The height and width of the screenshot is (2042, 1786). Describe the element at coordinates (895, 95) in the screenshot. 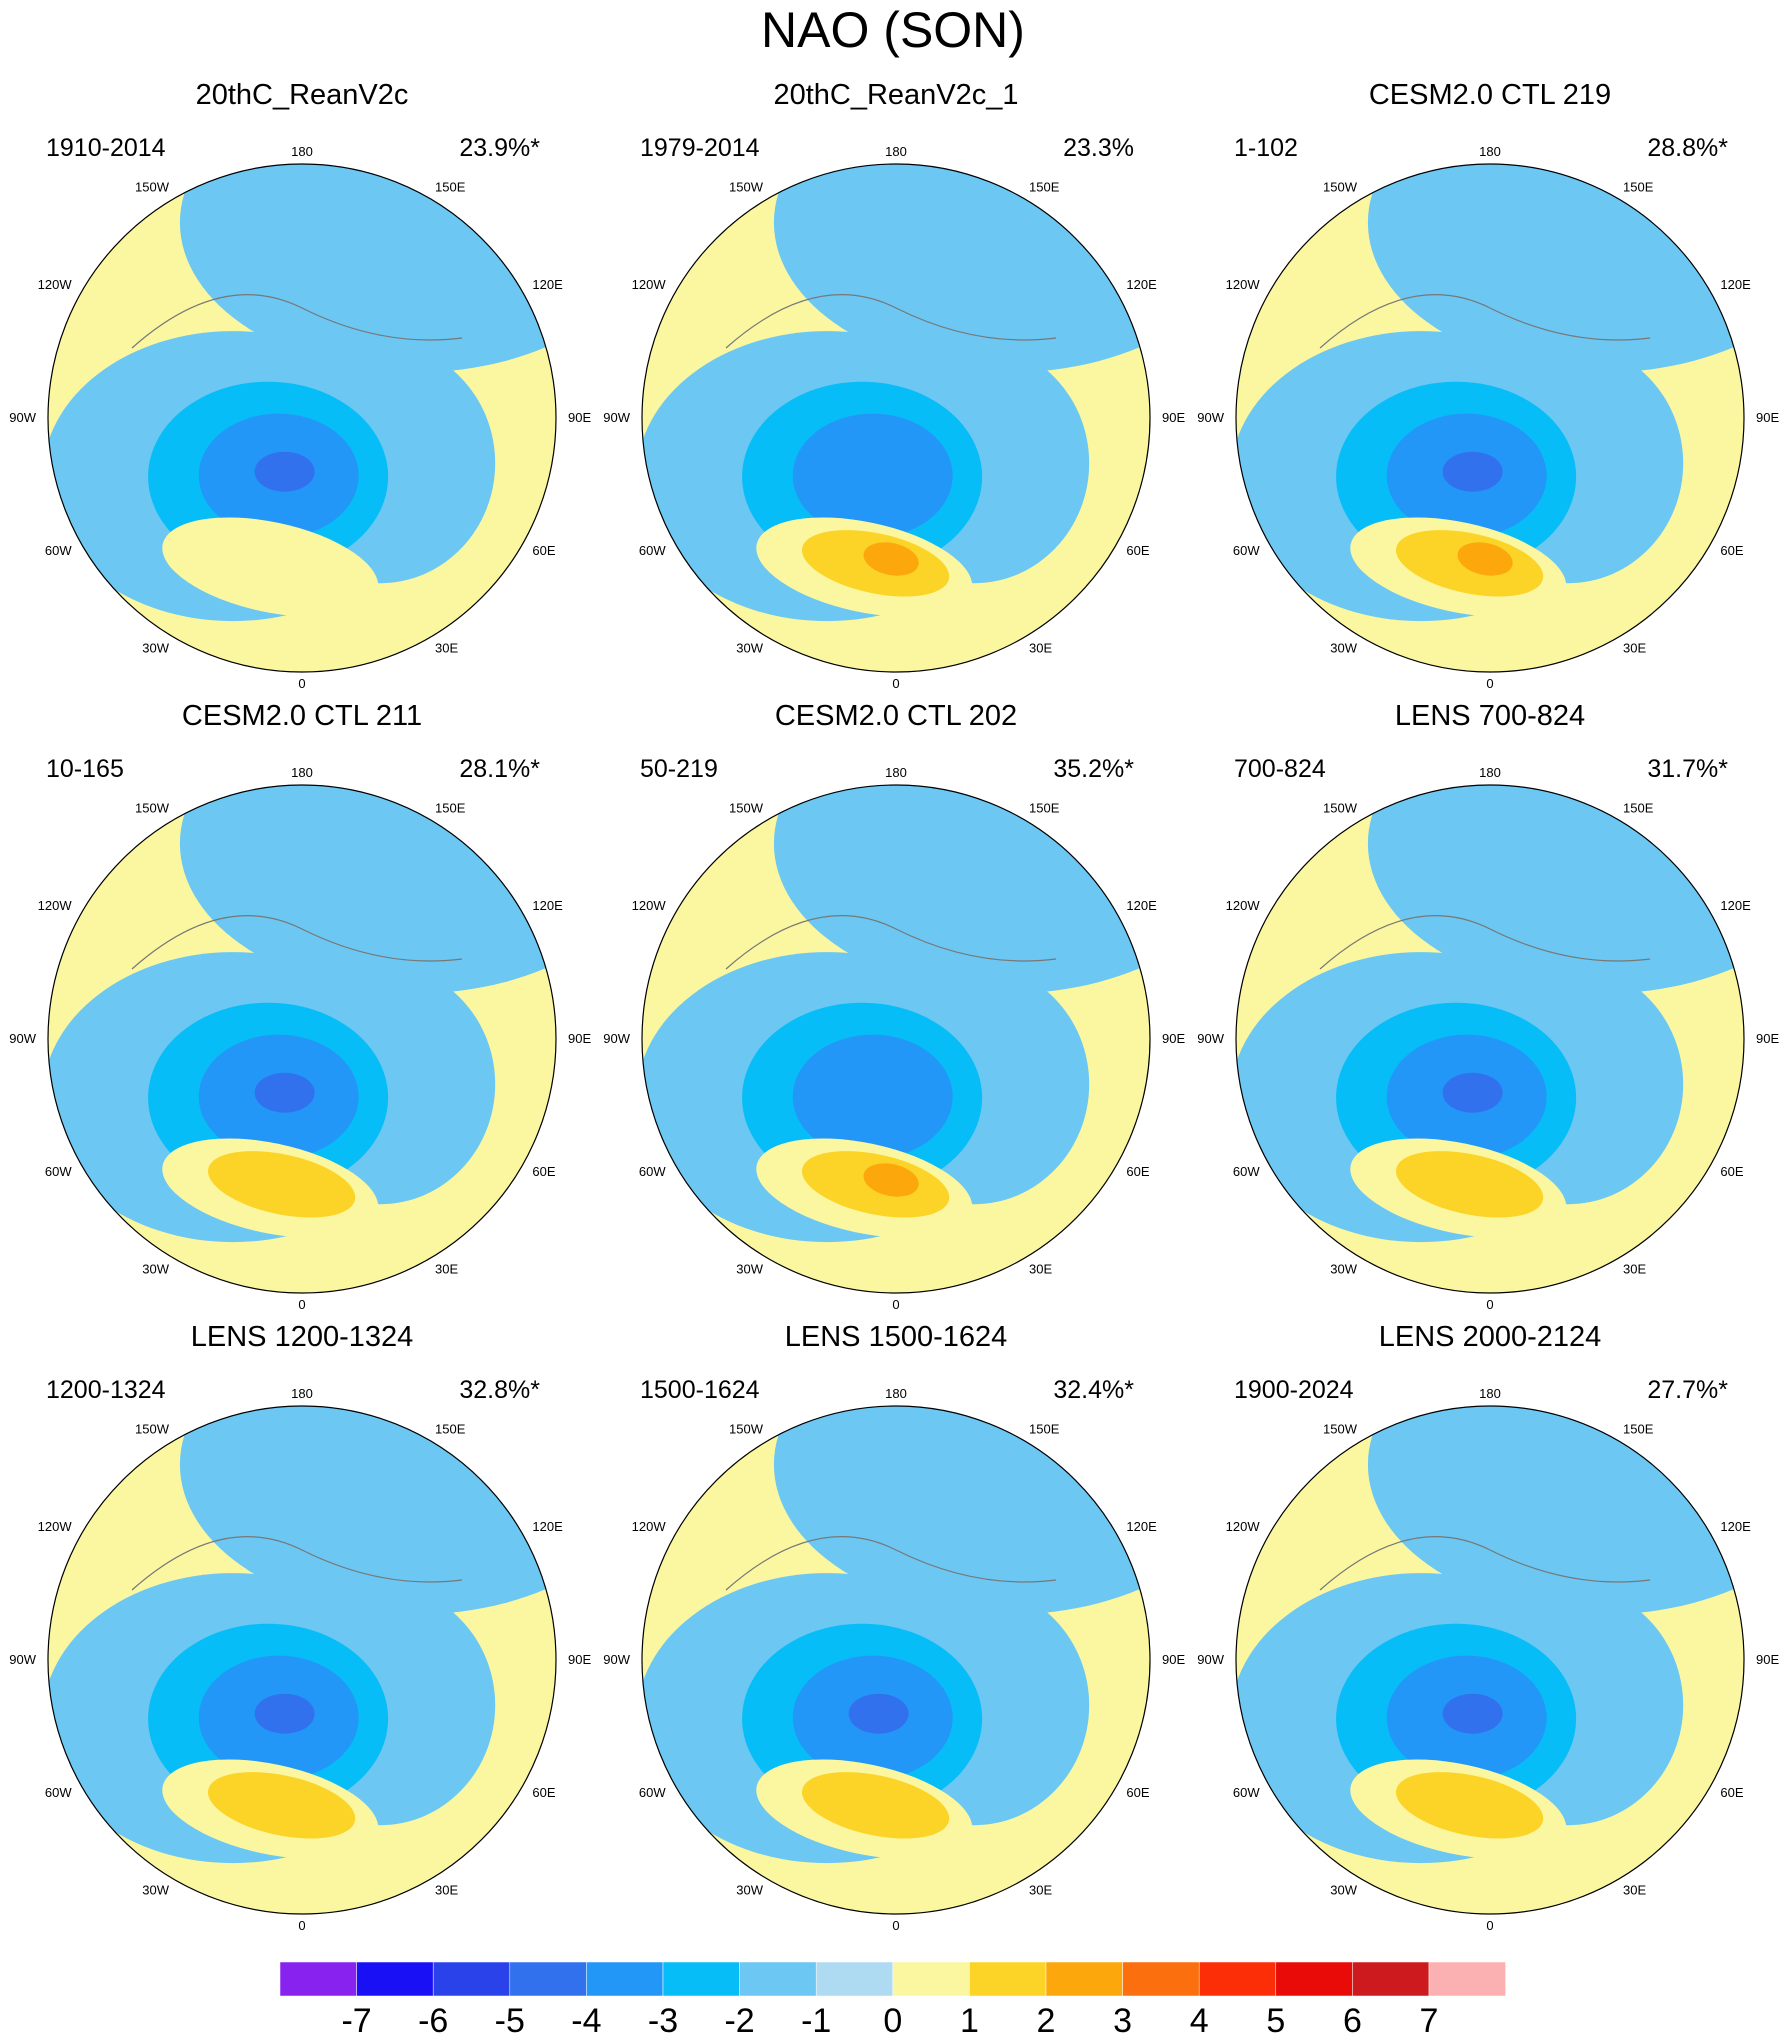

I see `panel-title: 20thC_ReanV2c_1` at that location.